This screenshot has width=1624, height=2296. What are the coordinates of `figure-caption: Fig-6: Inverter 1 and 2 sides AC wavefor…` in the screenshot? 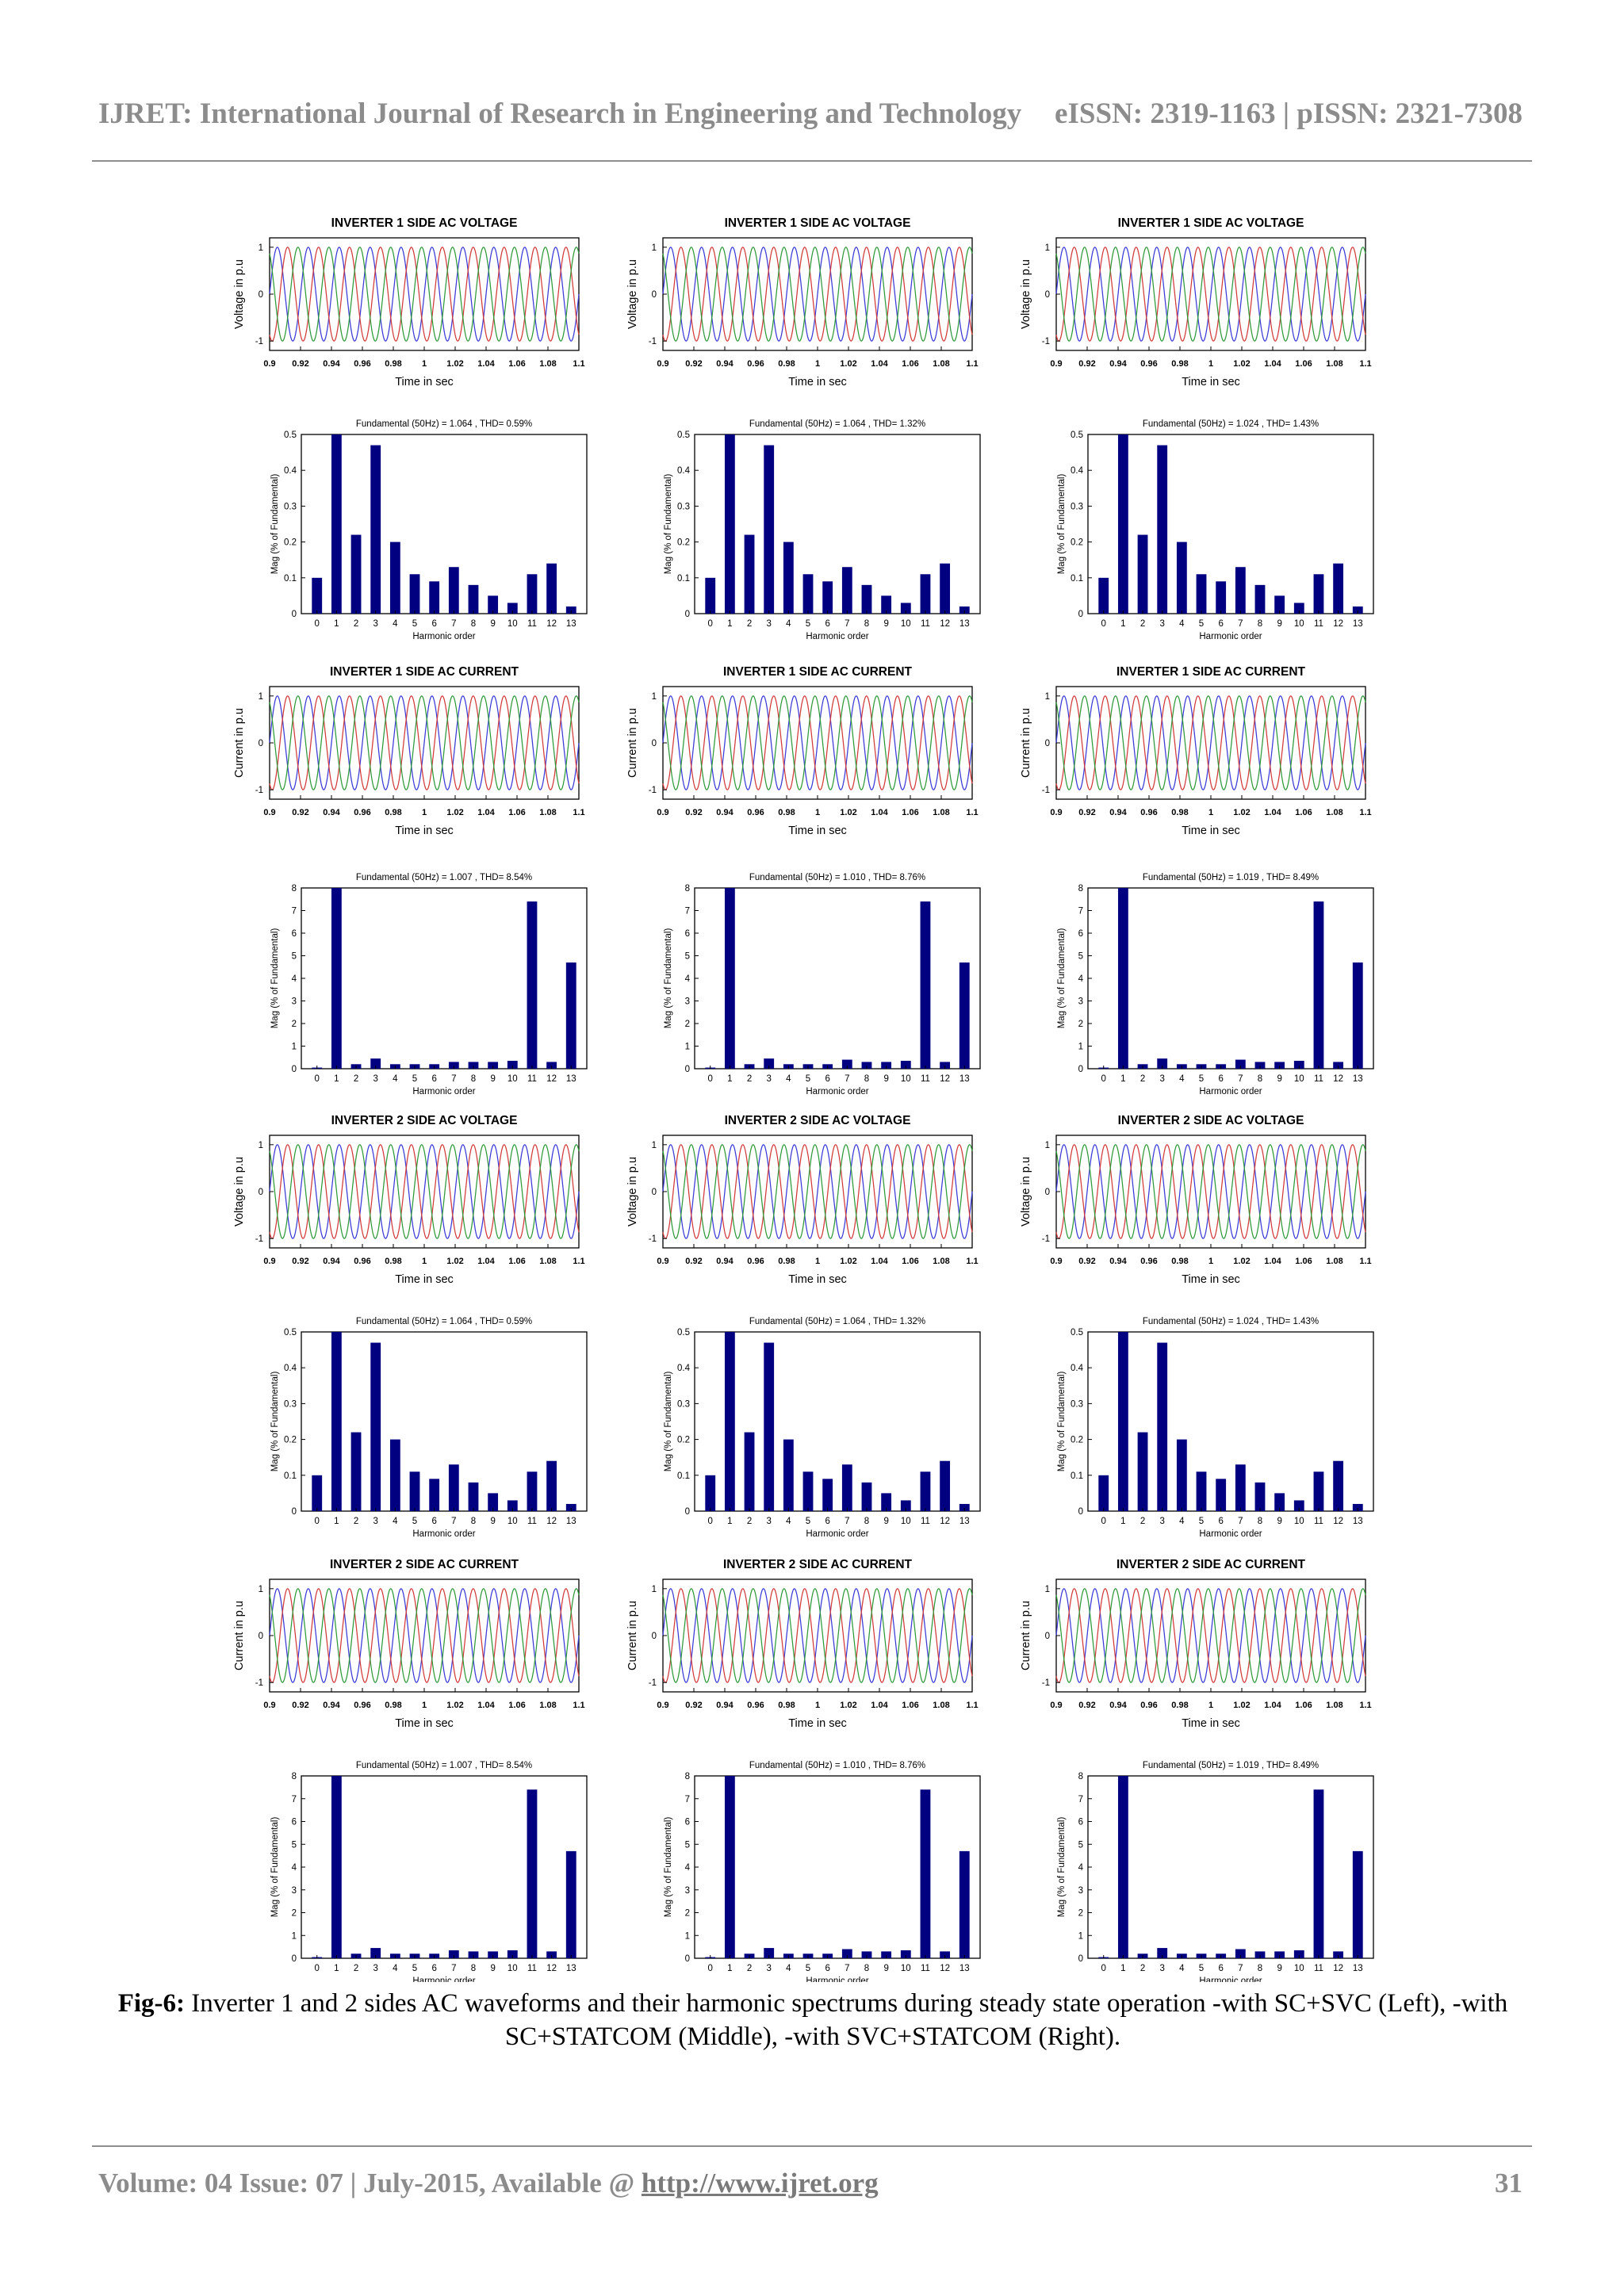 It's located at (812, 2020).